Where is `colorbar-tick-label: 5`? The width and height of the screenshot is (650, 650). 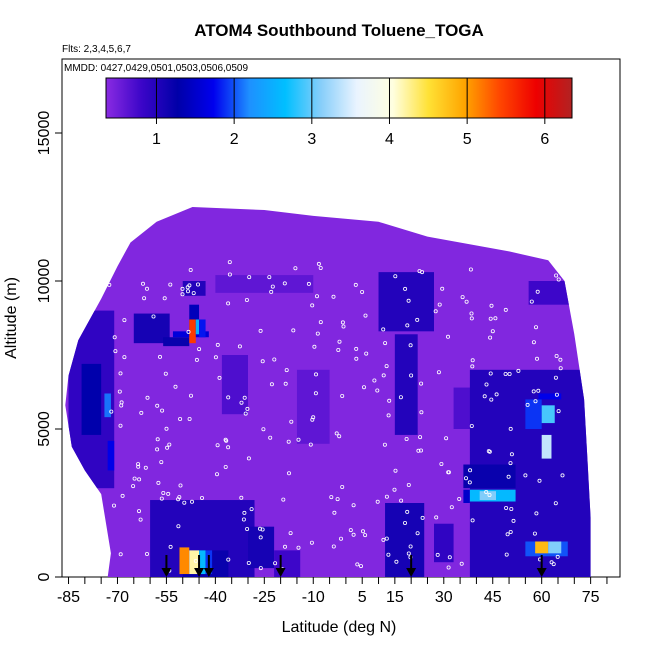 colorbar-tick-label: 5 is located at coordinates (467, 139).